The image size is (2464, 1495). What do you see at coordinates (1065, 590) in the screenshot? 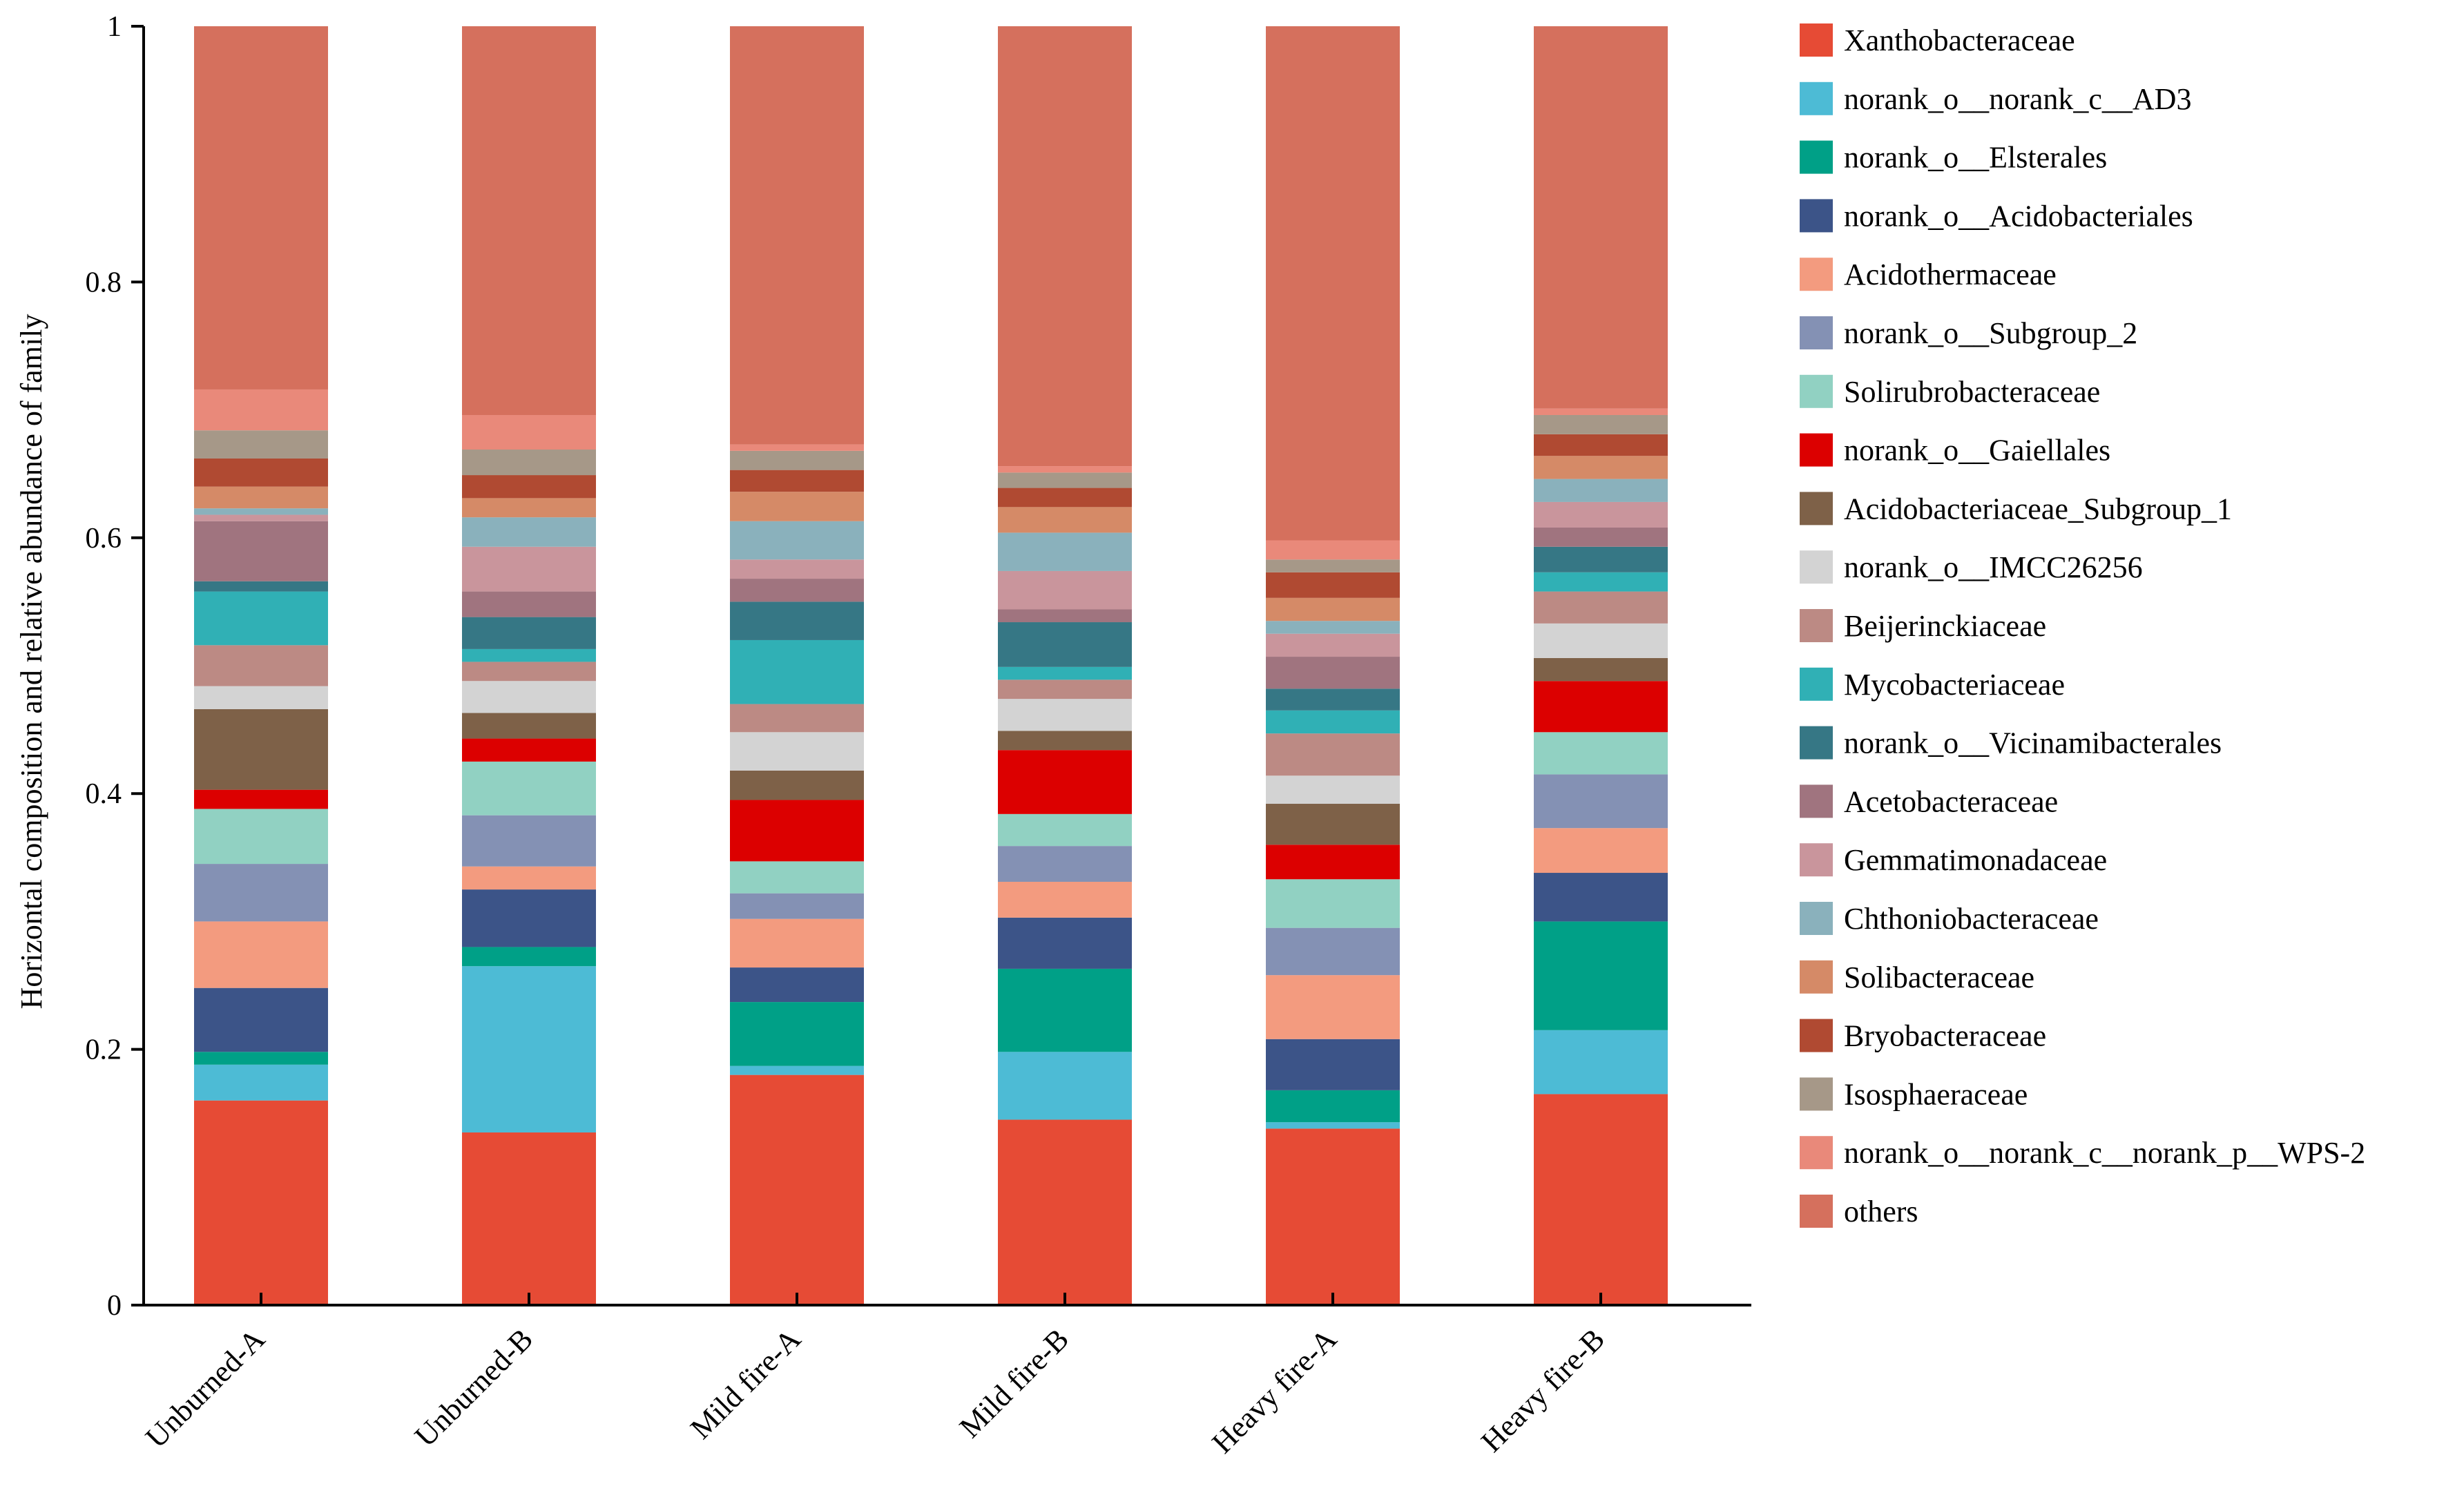
I see `bar-segment-gemmatimonadaceae-mild-fire-b` at bounding box center [1065, 590].